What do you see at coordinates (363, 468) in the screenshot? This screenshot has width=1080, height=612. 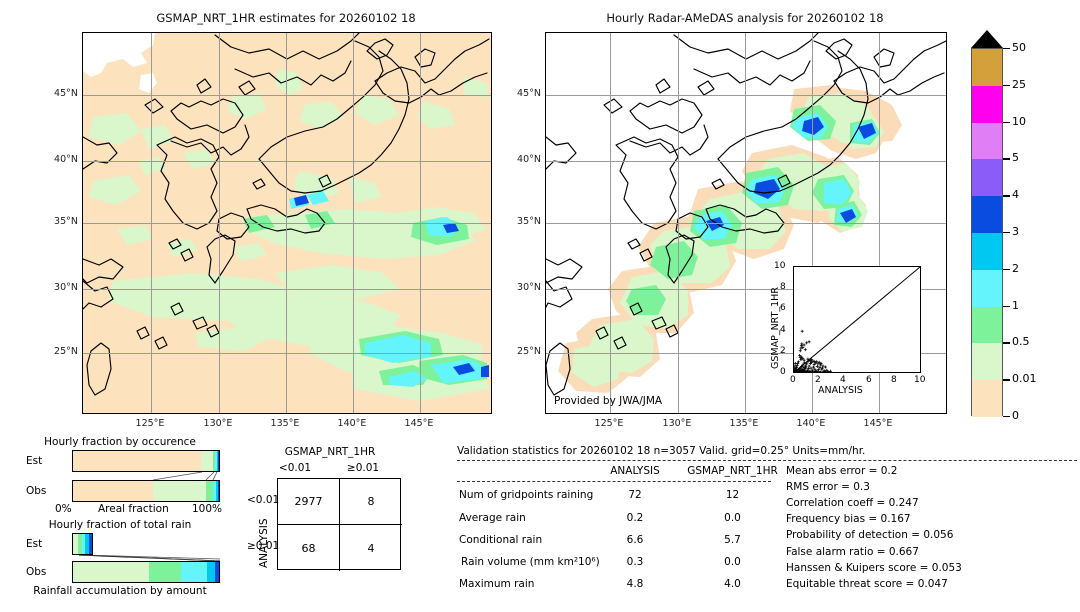 I see `contingency-col-header-1: ≥0.01` at bounding box center [363, 468].